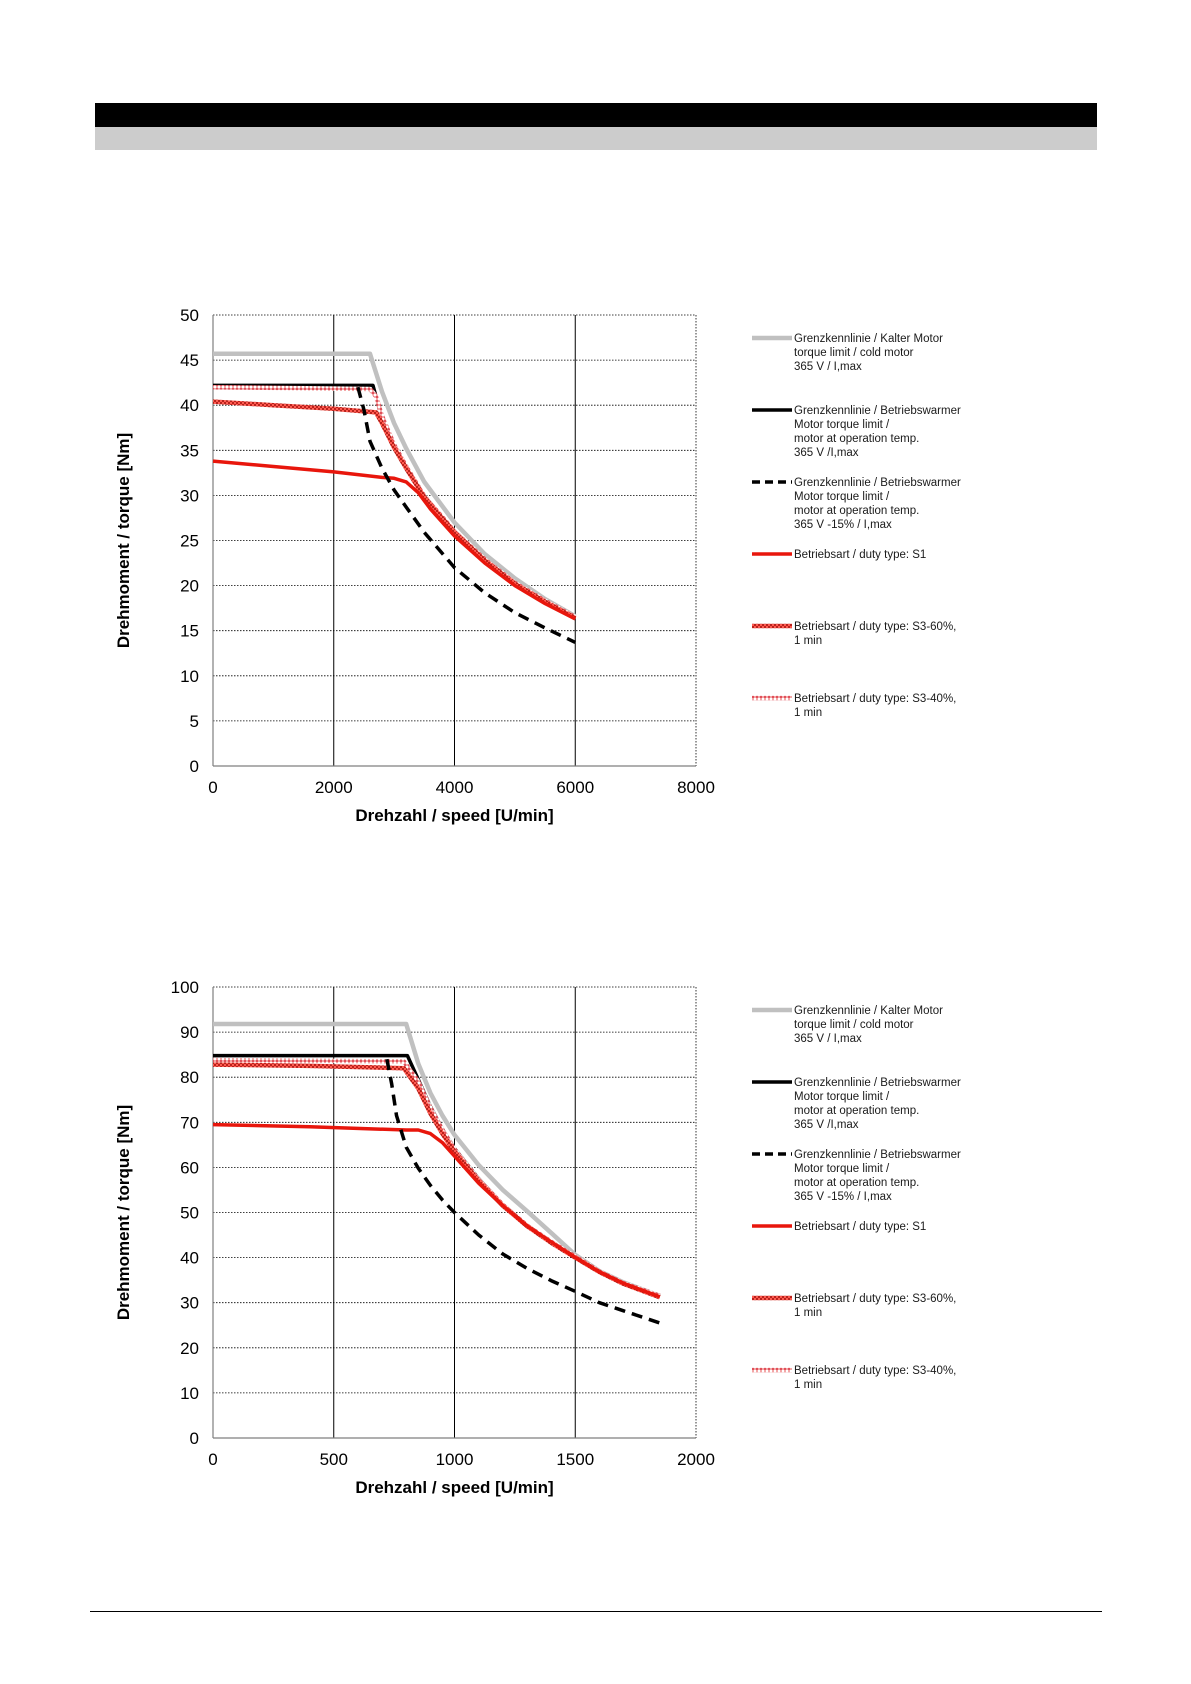  I want to click on x-tick-label: 4000, so click(455, 787).